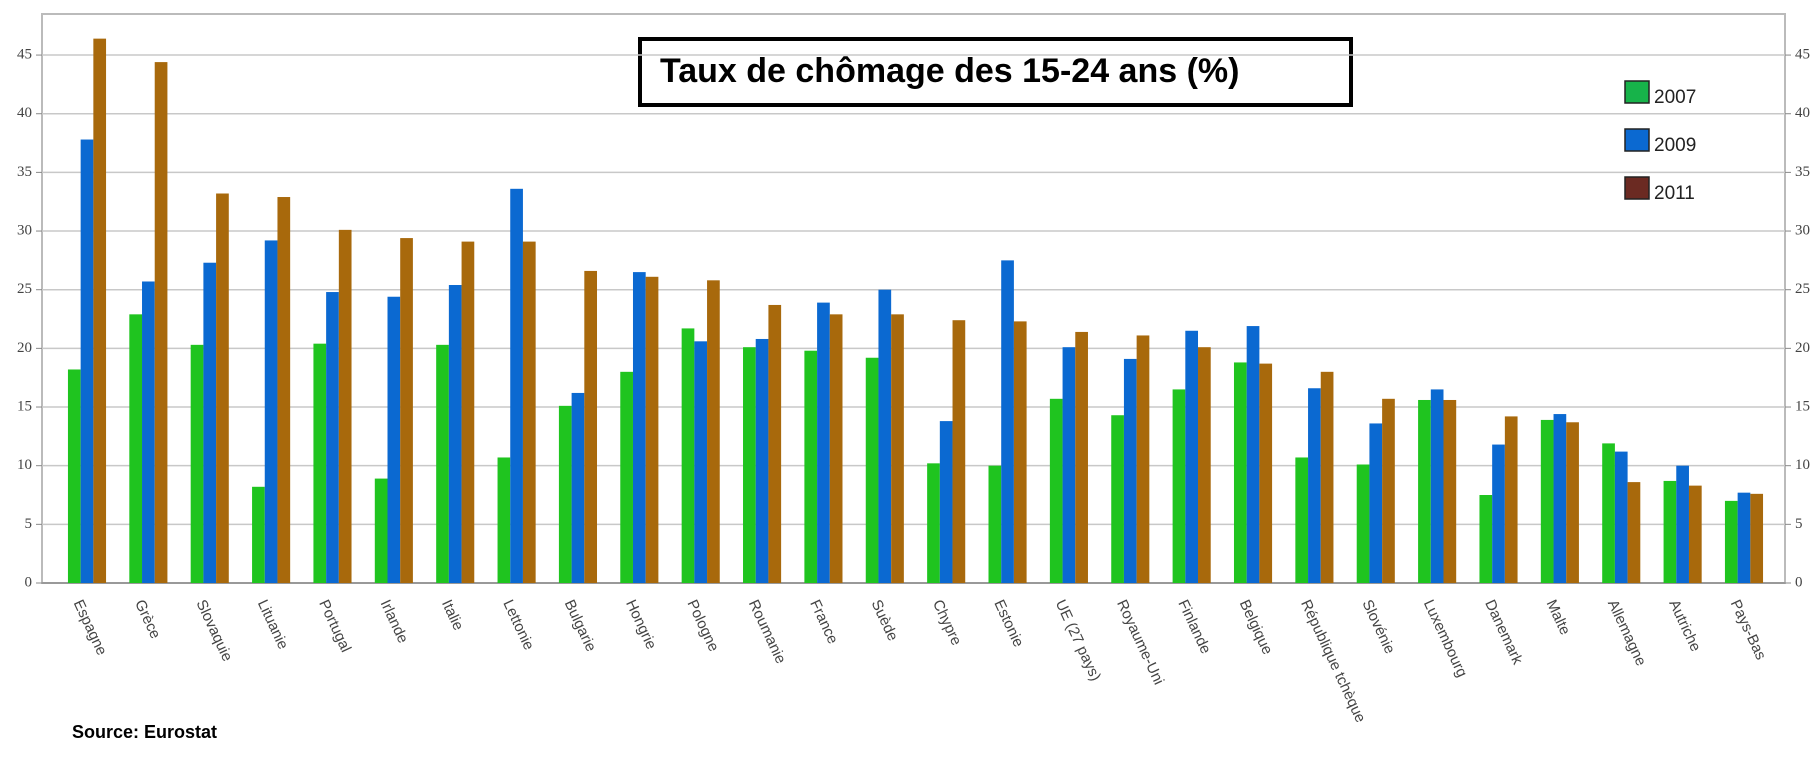 This screenshot has width=1814, height=766. I want to click on x-tick-label: Italie, so click(452, 615).